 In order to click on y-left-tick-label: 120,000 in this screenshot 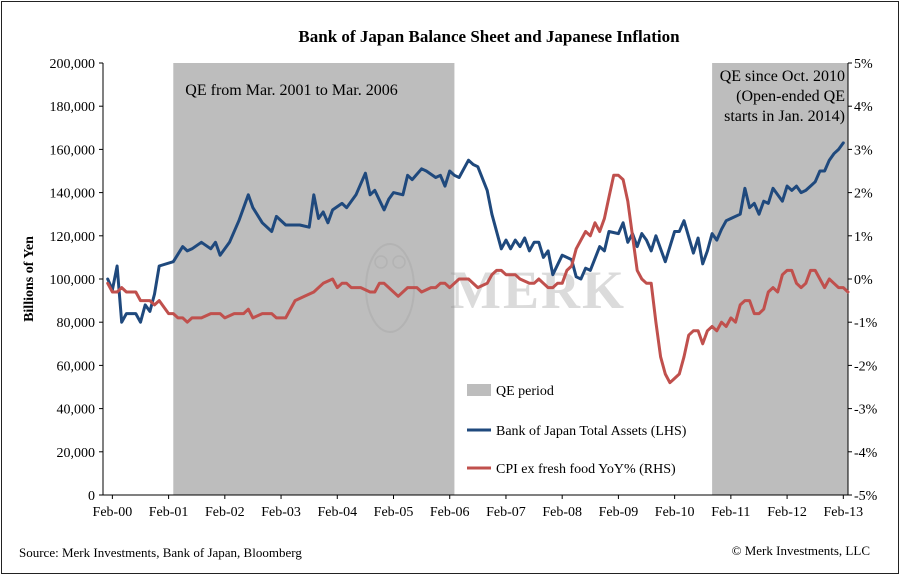, I will do `click(73, 237)`.